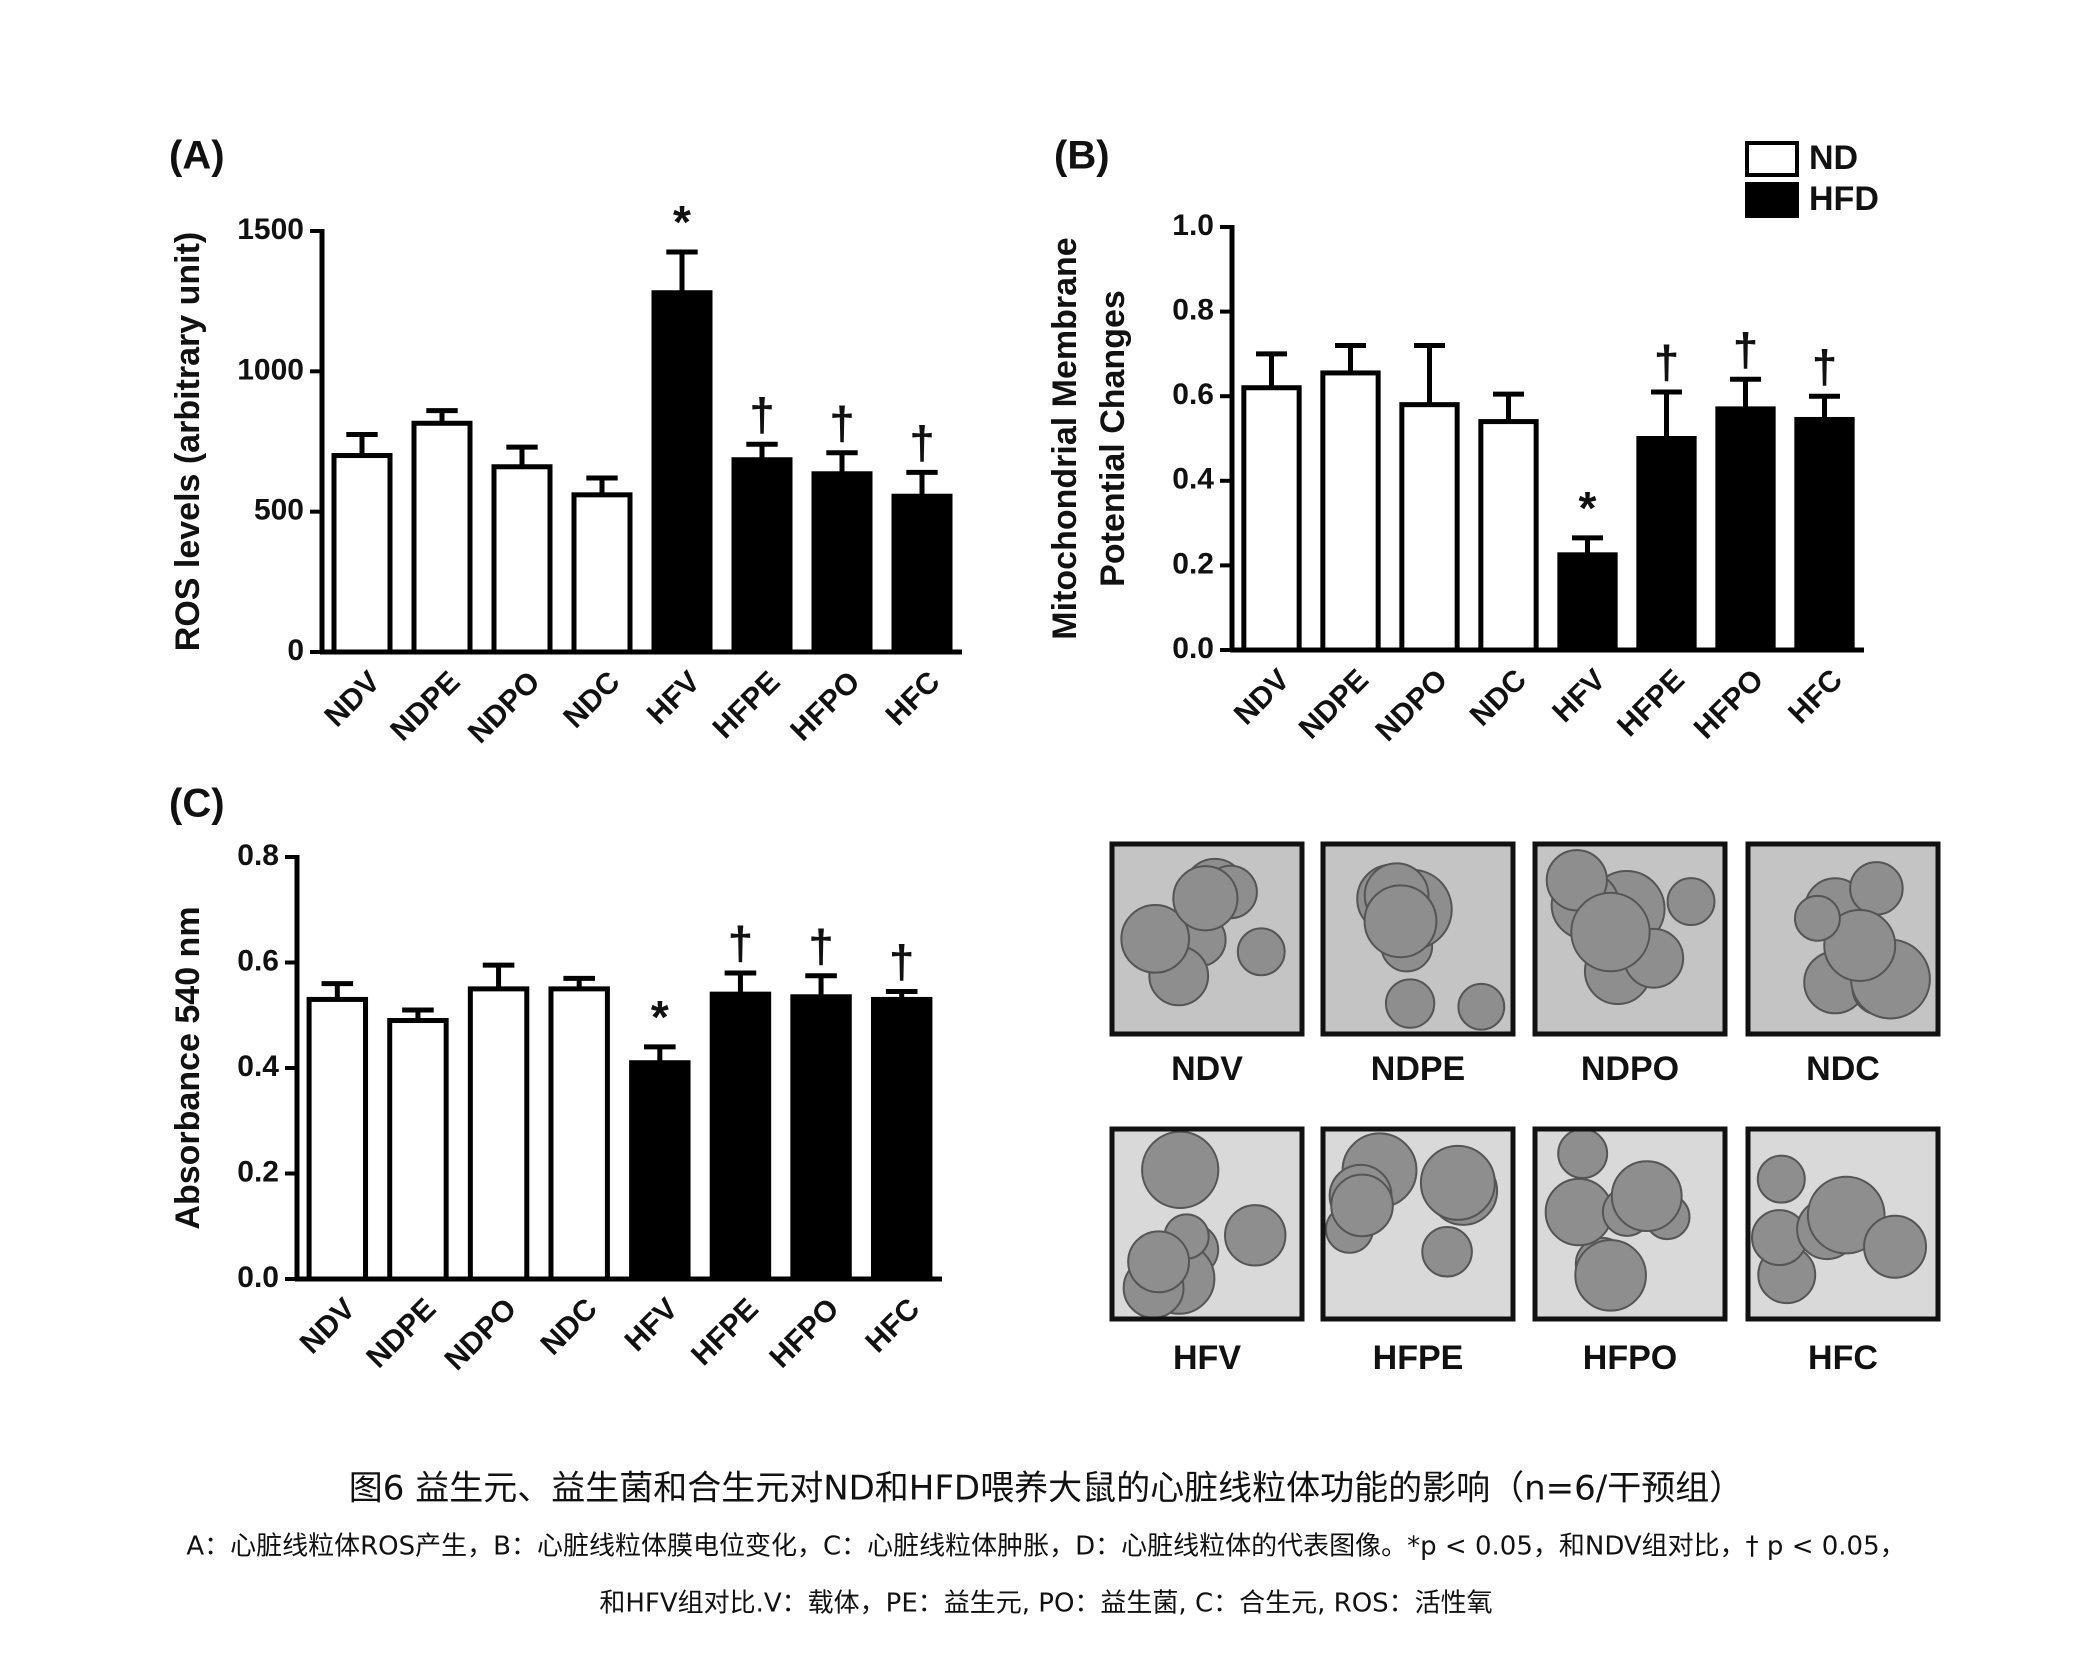 The image size is (2091, 1657). What do you see at coordinates (1193, 648) in the screenshot?
I see `y-tick-label: 0.0` at bounding box center [1193, 648].